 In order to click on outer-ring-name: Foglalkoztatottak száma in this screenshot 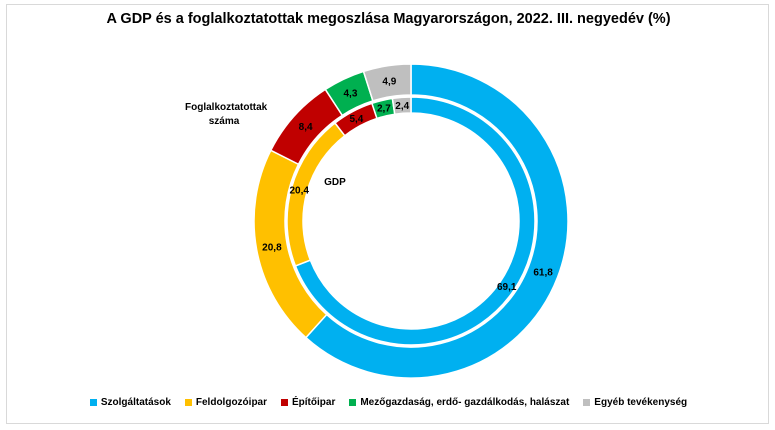, I will do `click(226, 114)`.